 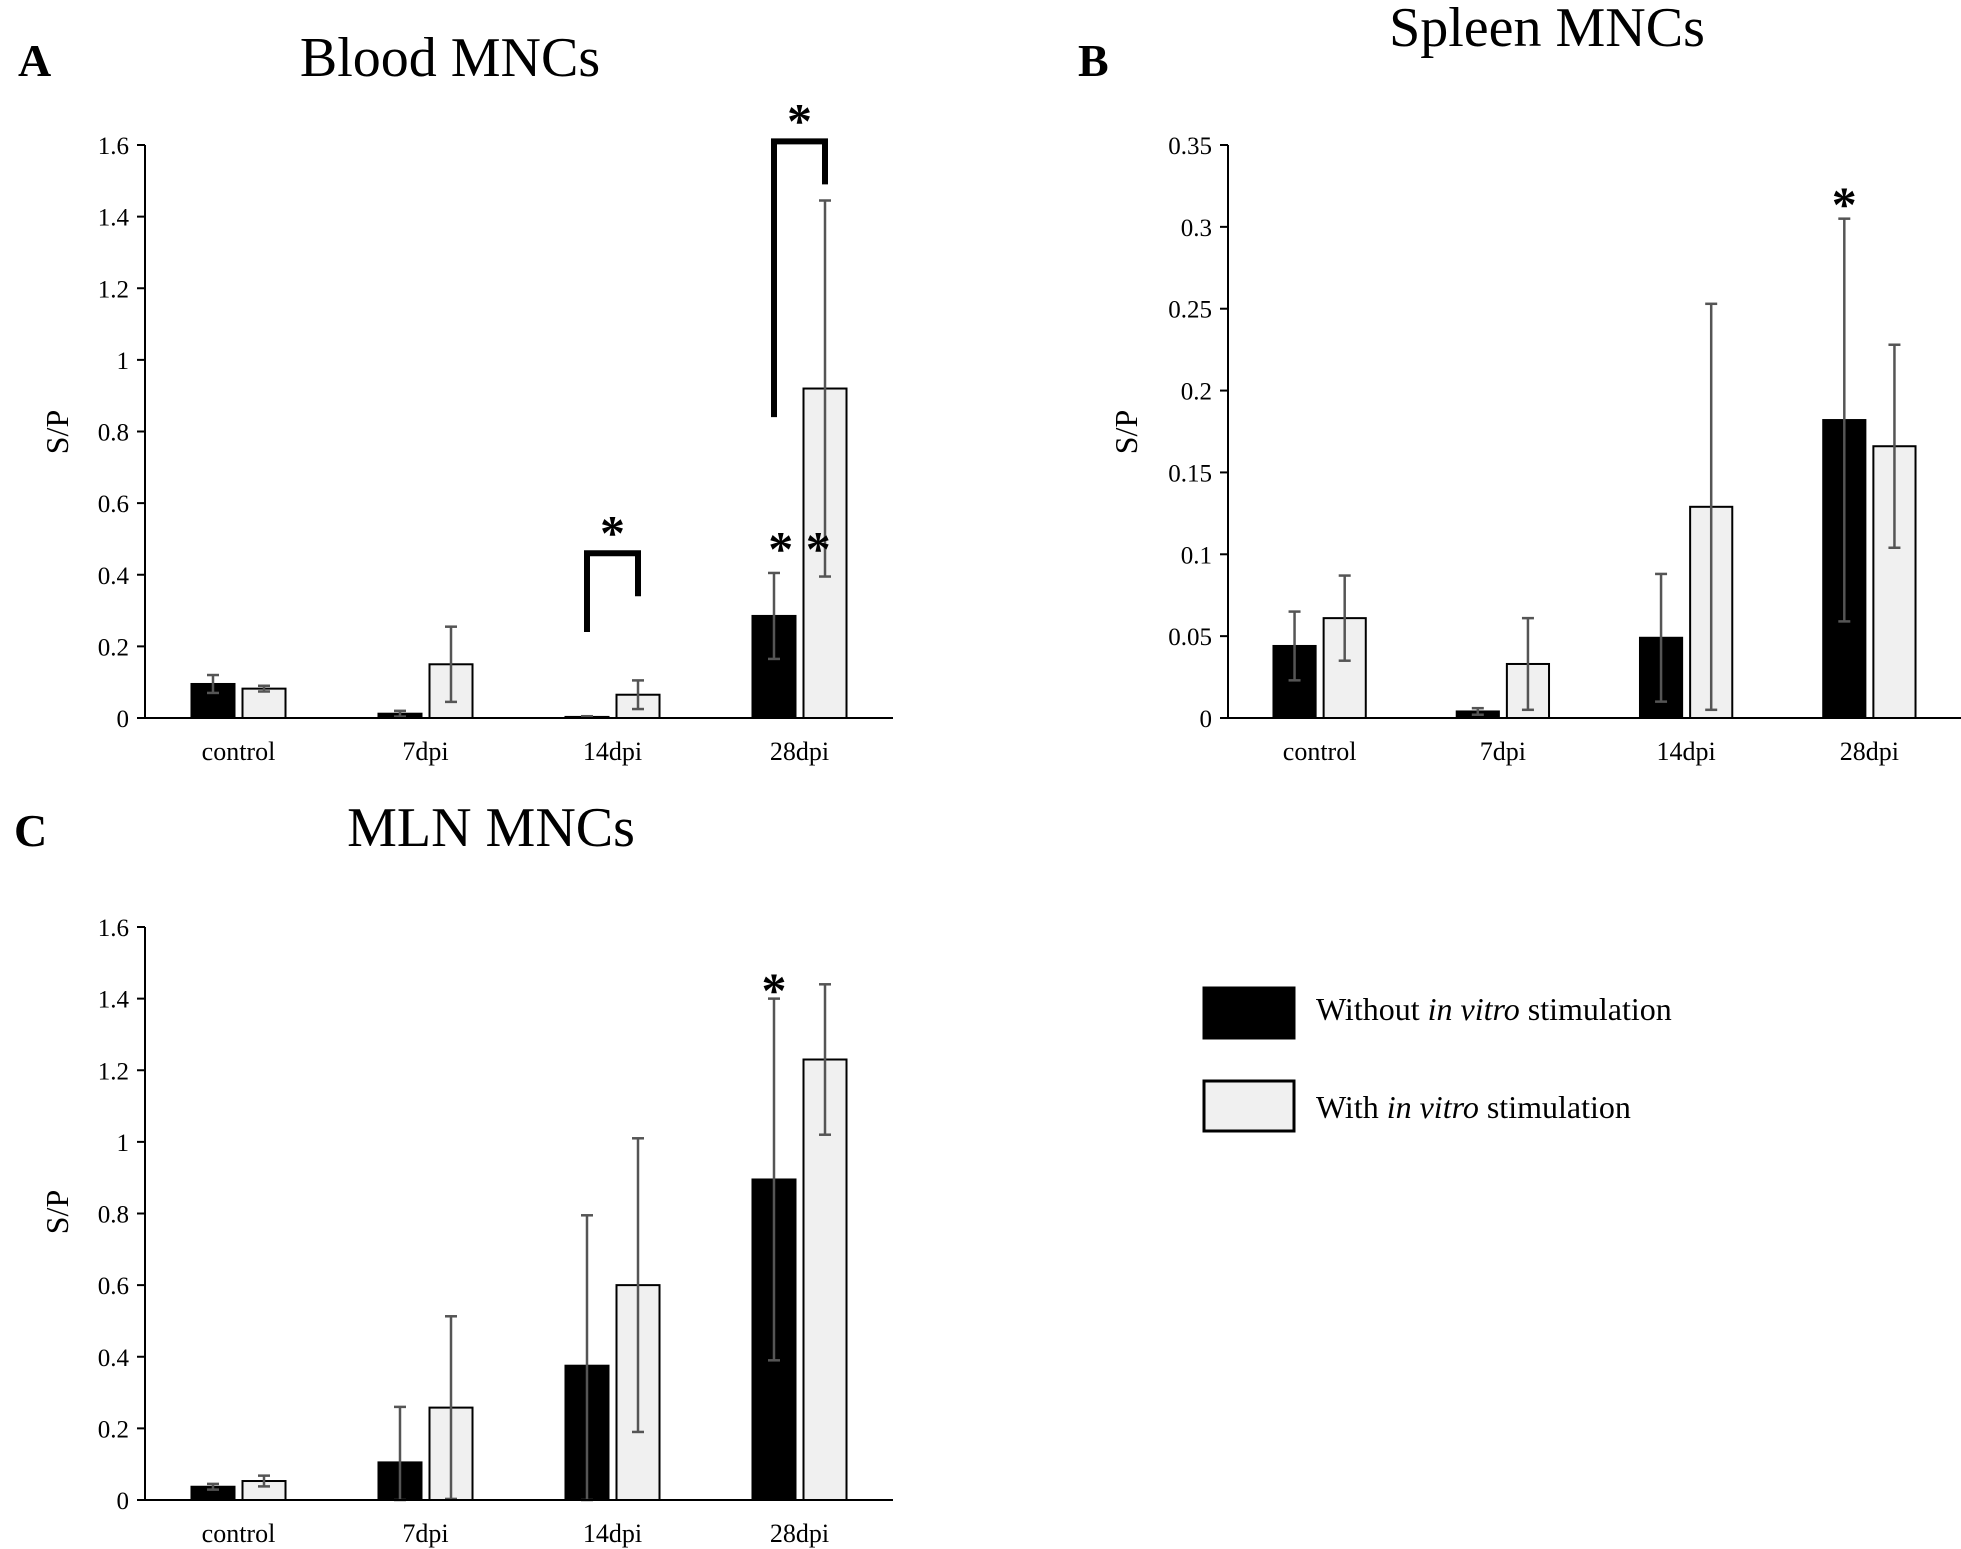 What do you see at coordinates (1249, 1013) in the screenshot?
I see `legend-swatch-without` at bounding box center [1249, 1013].